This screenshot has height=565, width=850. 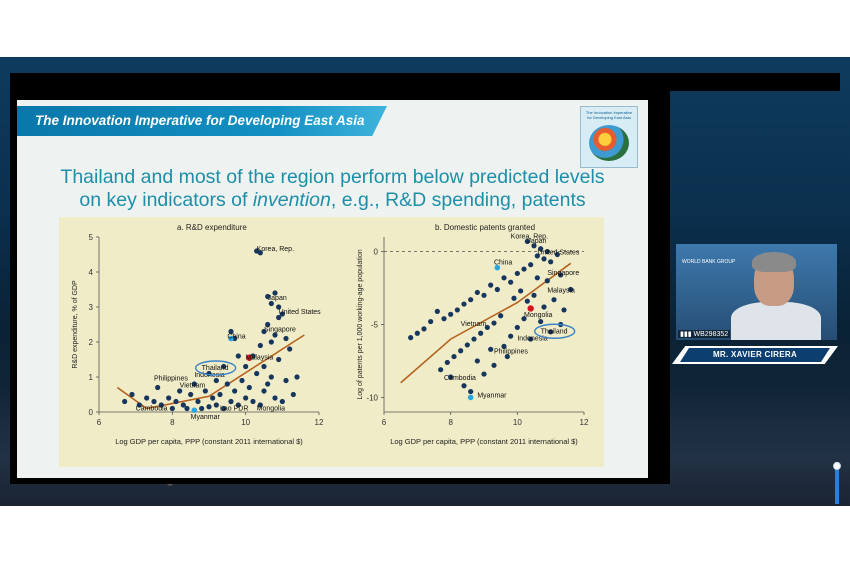 I want to click on signal-id-label: ▮▮▮ WB298352, so click(x=704, y=334).